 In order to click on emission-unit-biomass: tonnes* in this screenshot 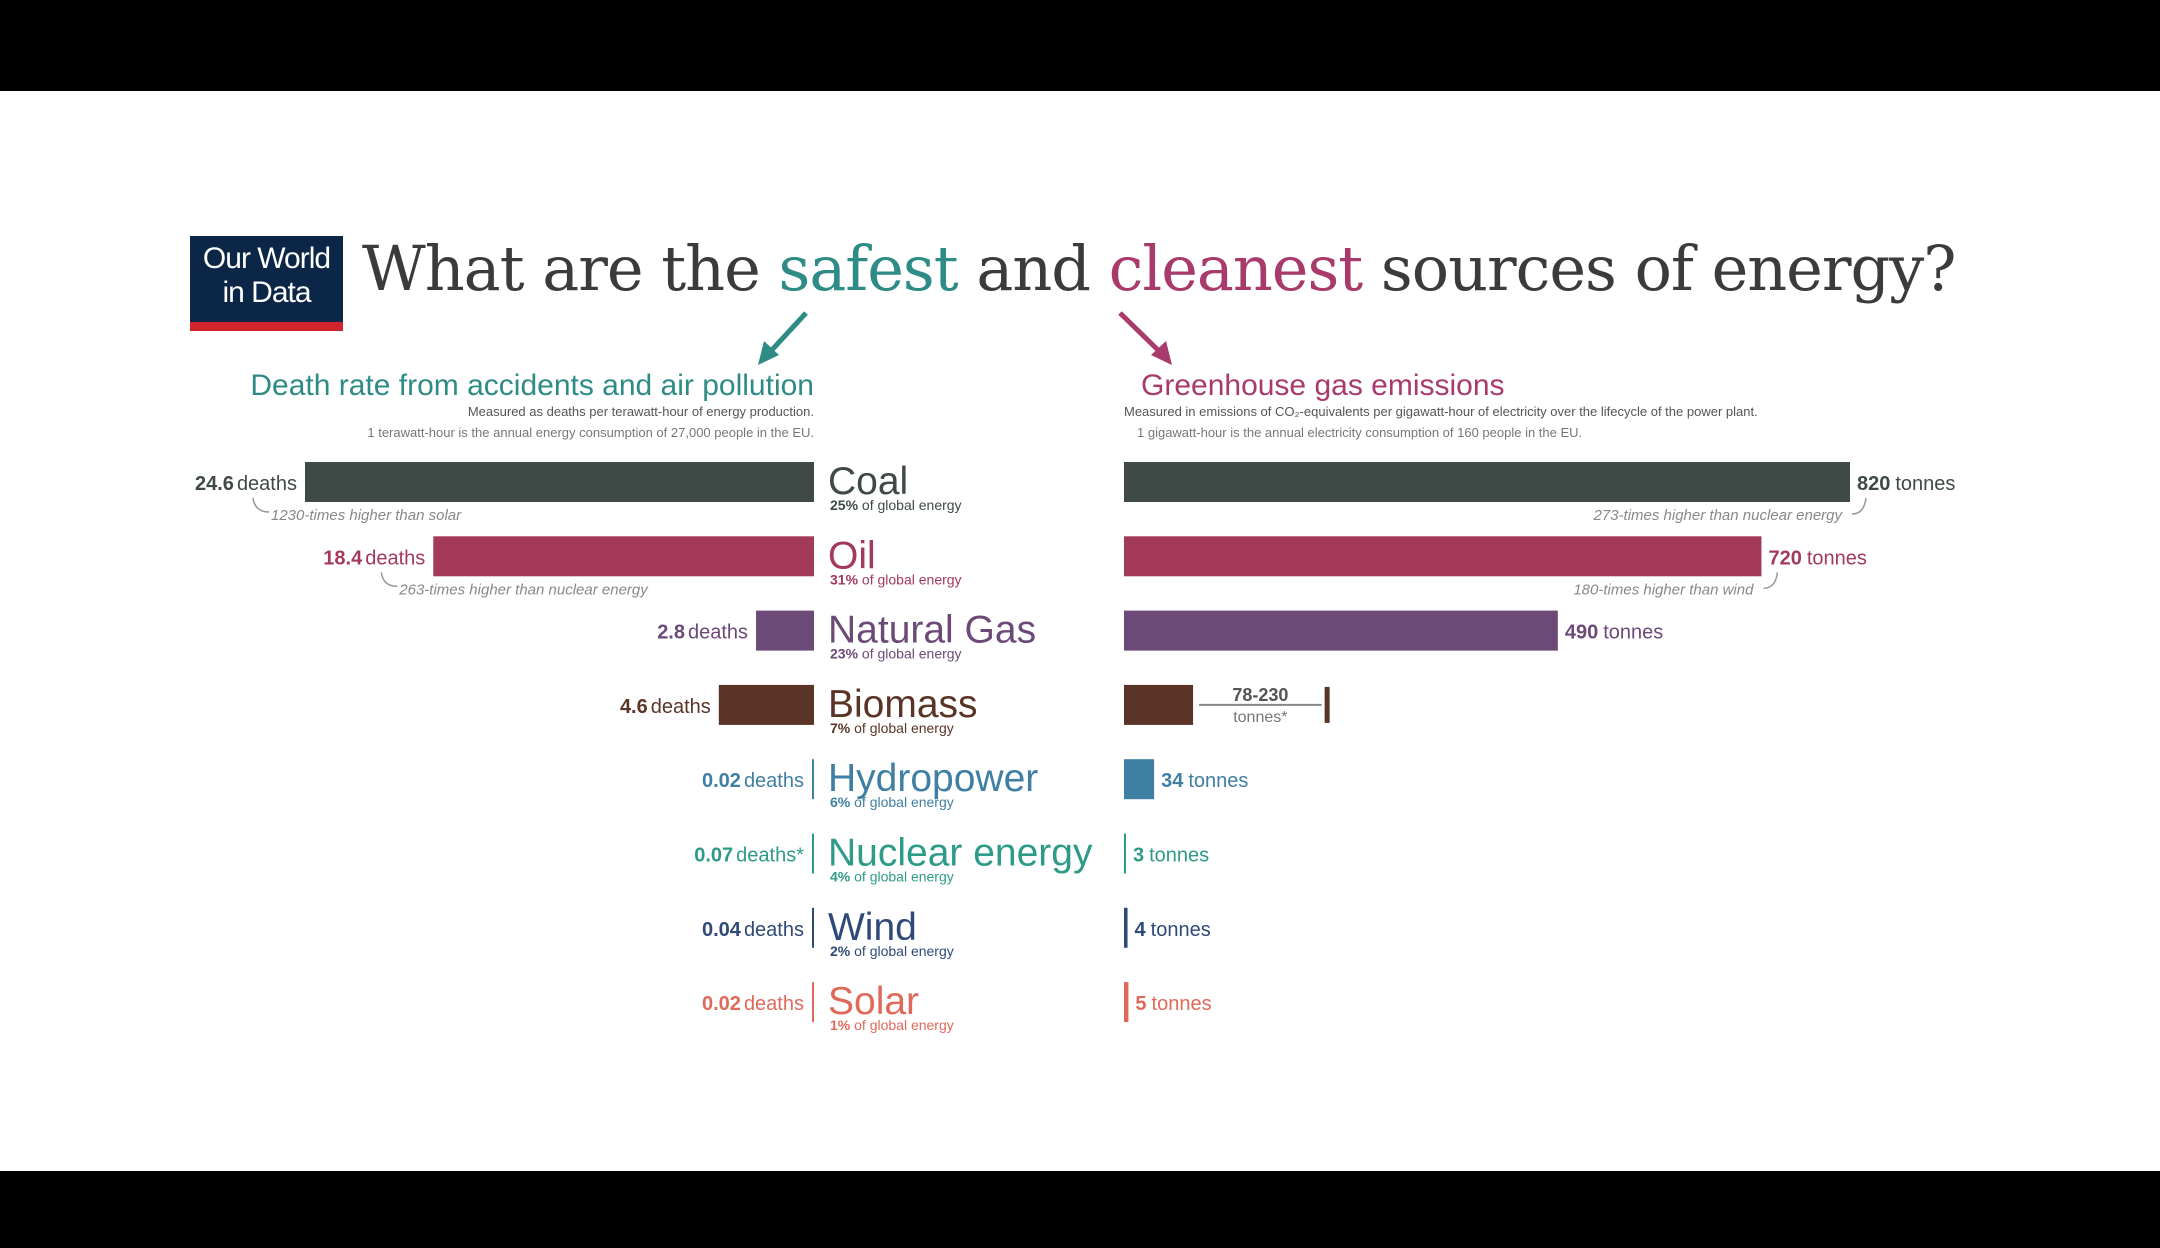, I will do `click(1260, 717)`.